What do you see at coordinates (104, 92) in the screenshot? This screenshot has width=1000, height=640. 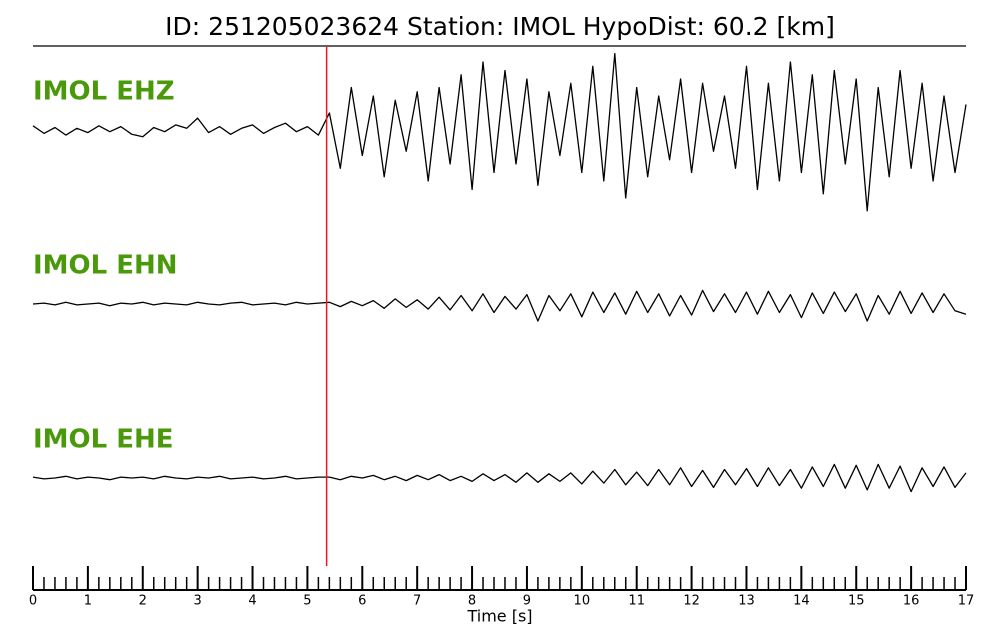 I see `trace-label: IMOL EHZ` at bounding box center [104, 92].